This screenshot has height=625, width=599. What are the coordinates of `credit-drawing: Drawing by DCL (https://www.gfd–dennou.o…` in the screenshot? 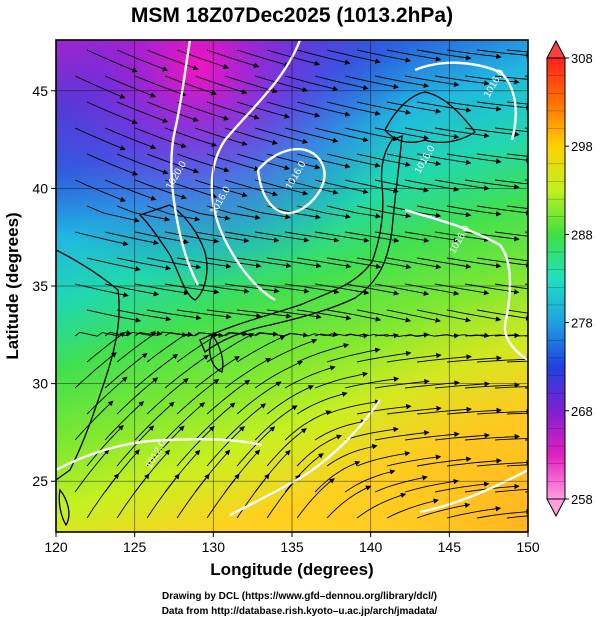 It's located at (299, 596).